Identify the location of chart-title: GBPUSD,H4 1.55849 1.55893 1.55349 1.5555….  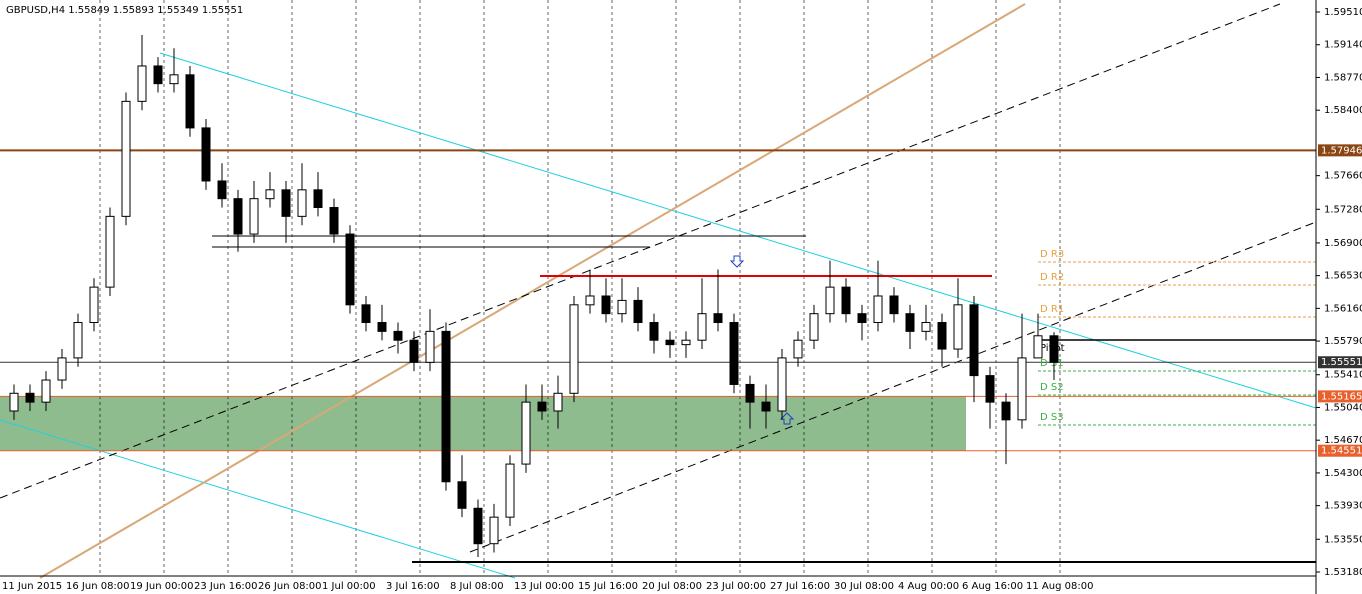
(124, 10).